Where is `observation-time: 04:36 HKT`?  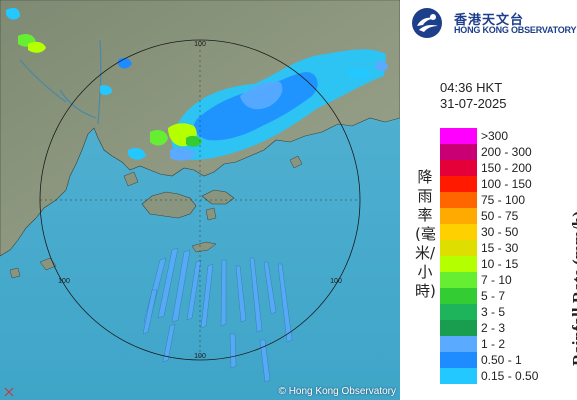
observation-time: 04:36 HKT is located at coordinates (471, 87).